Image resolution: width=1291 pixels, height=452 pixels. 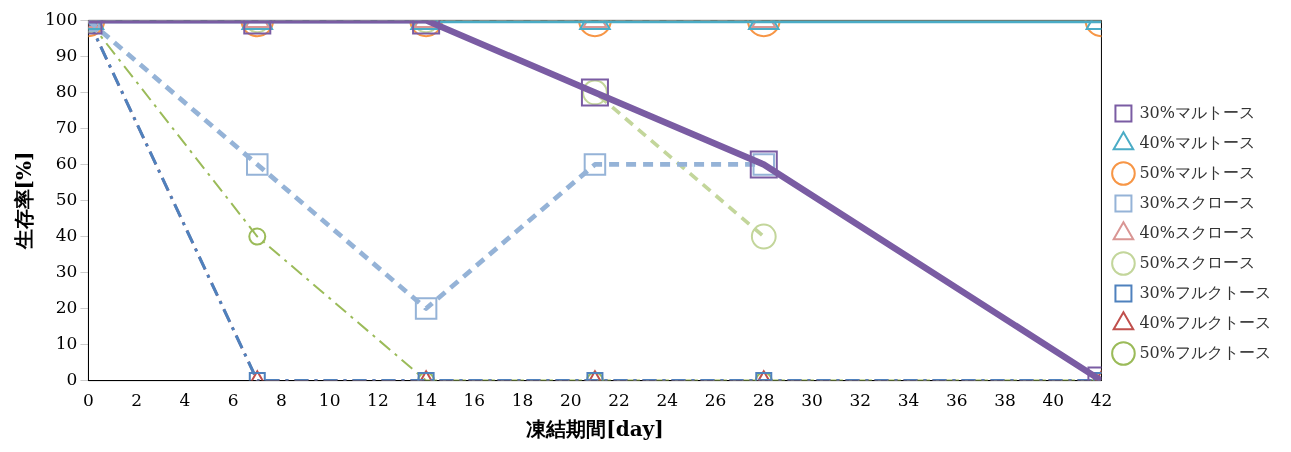 I want to click on y-axis-title: 生存率[%], so click(x=24, y=201).